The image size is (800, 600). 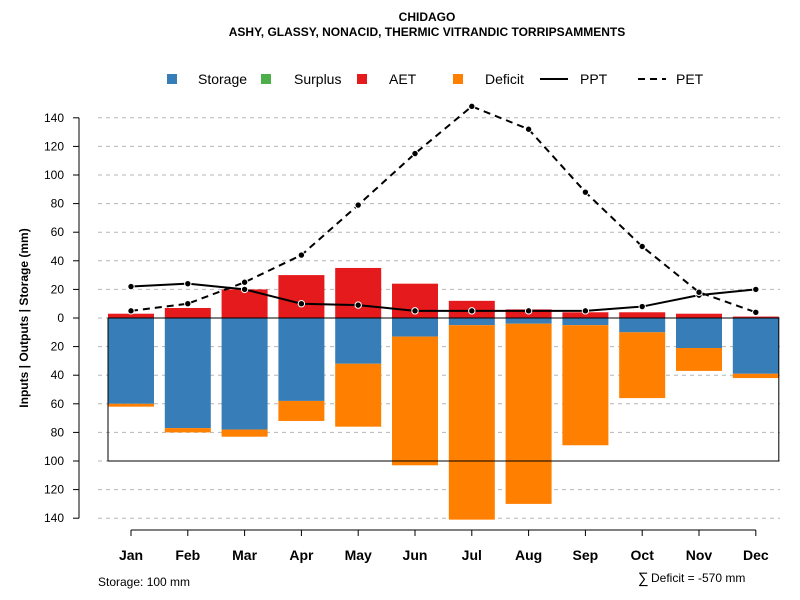 What do you see at coordinates (222, 79) in the screenshot?
I see `storage-legend-label: Storage` at bounding box center [222, 79].